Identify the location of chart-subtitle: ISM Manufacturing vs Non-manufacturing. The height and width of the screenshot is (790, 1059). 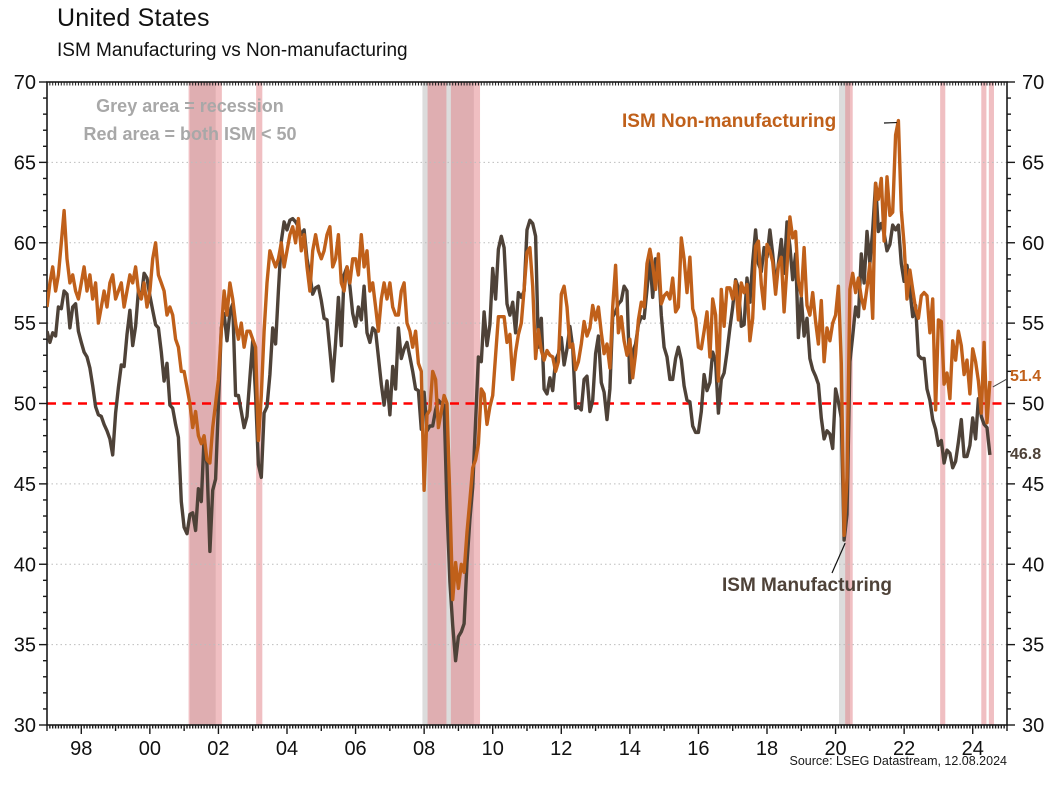
(232, 50).